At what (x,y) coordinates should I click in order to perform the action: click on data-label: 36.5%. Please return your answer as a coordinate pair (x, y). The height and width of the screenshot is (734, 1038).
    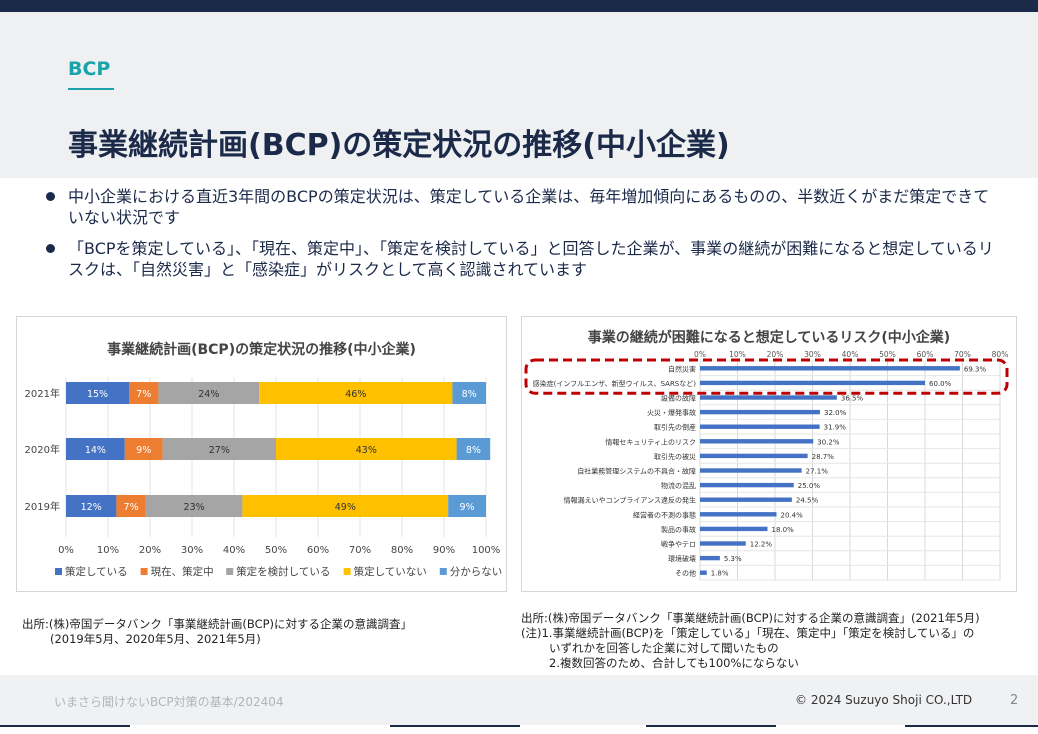
    Looking at the image, I should click on (852, 399).